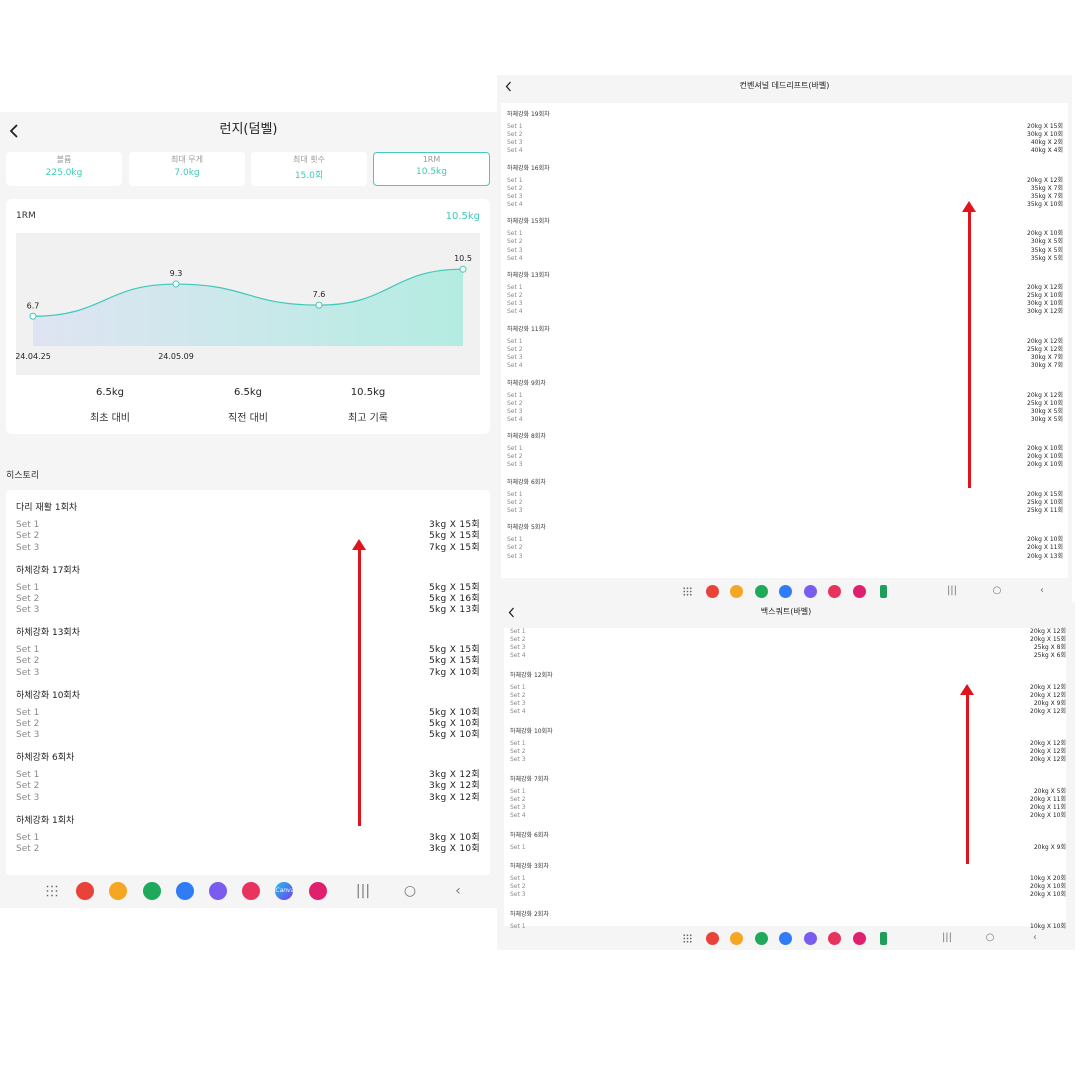 The image size is (1080, 1080). What do you see at coordinates (785, 465) in the screenshot?
I see `set-row: Set 3 20kg X 10회` at bounding box center [785, 465].